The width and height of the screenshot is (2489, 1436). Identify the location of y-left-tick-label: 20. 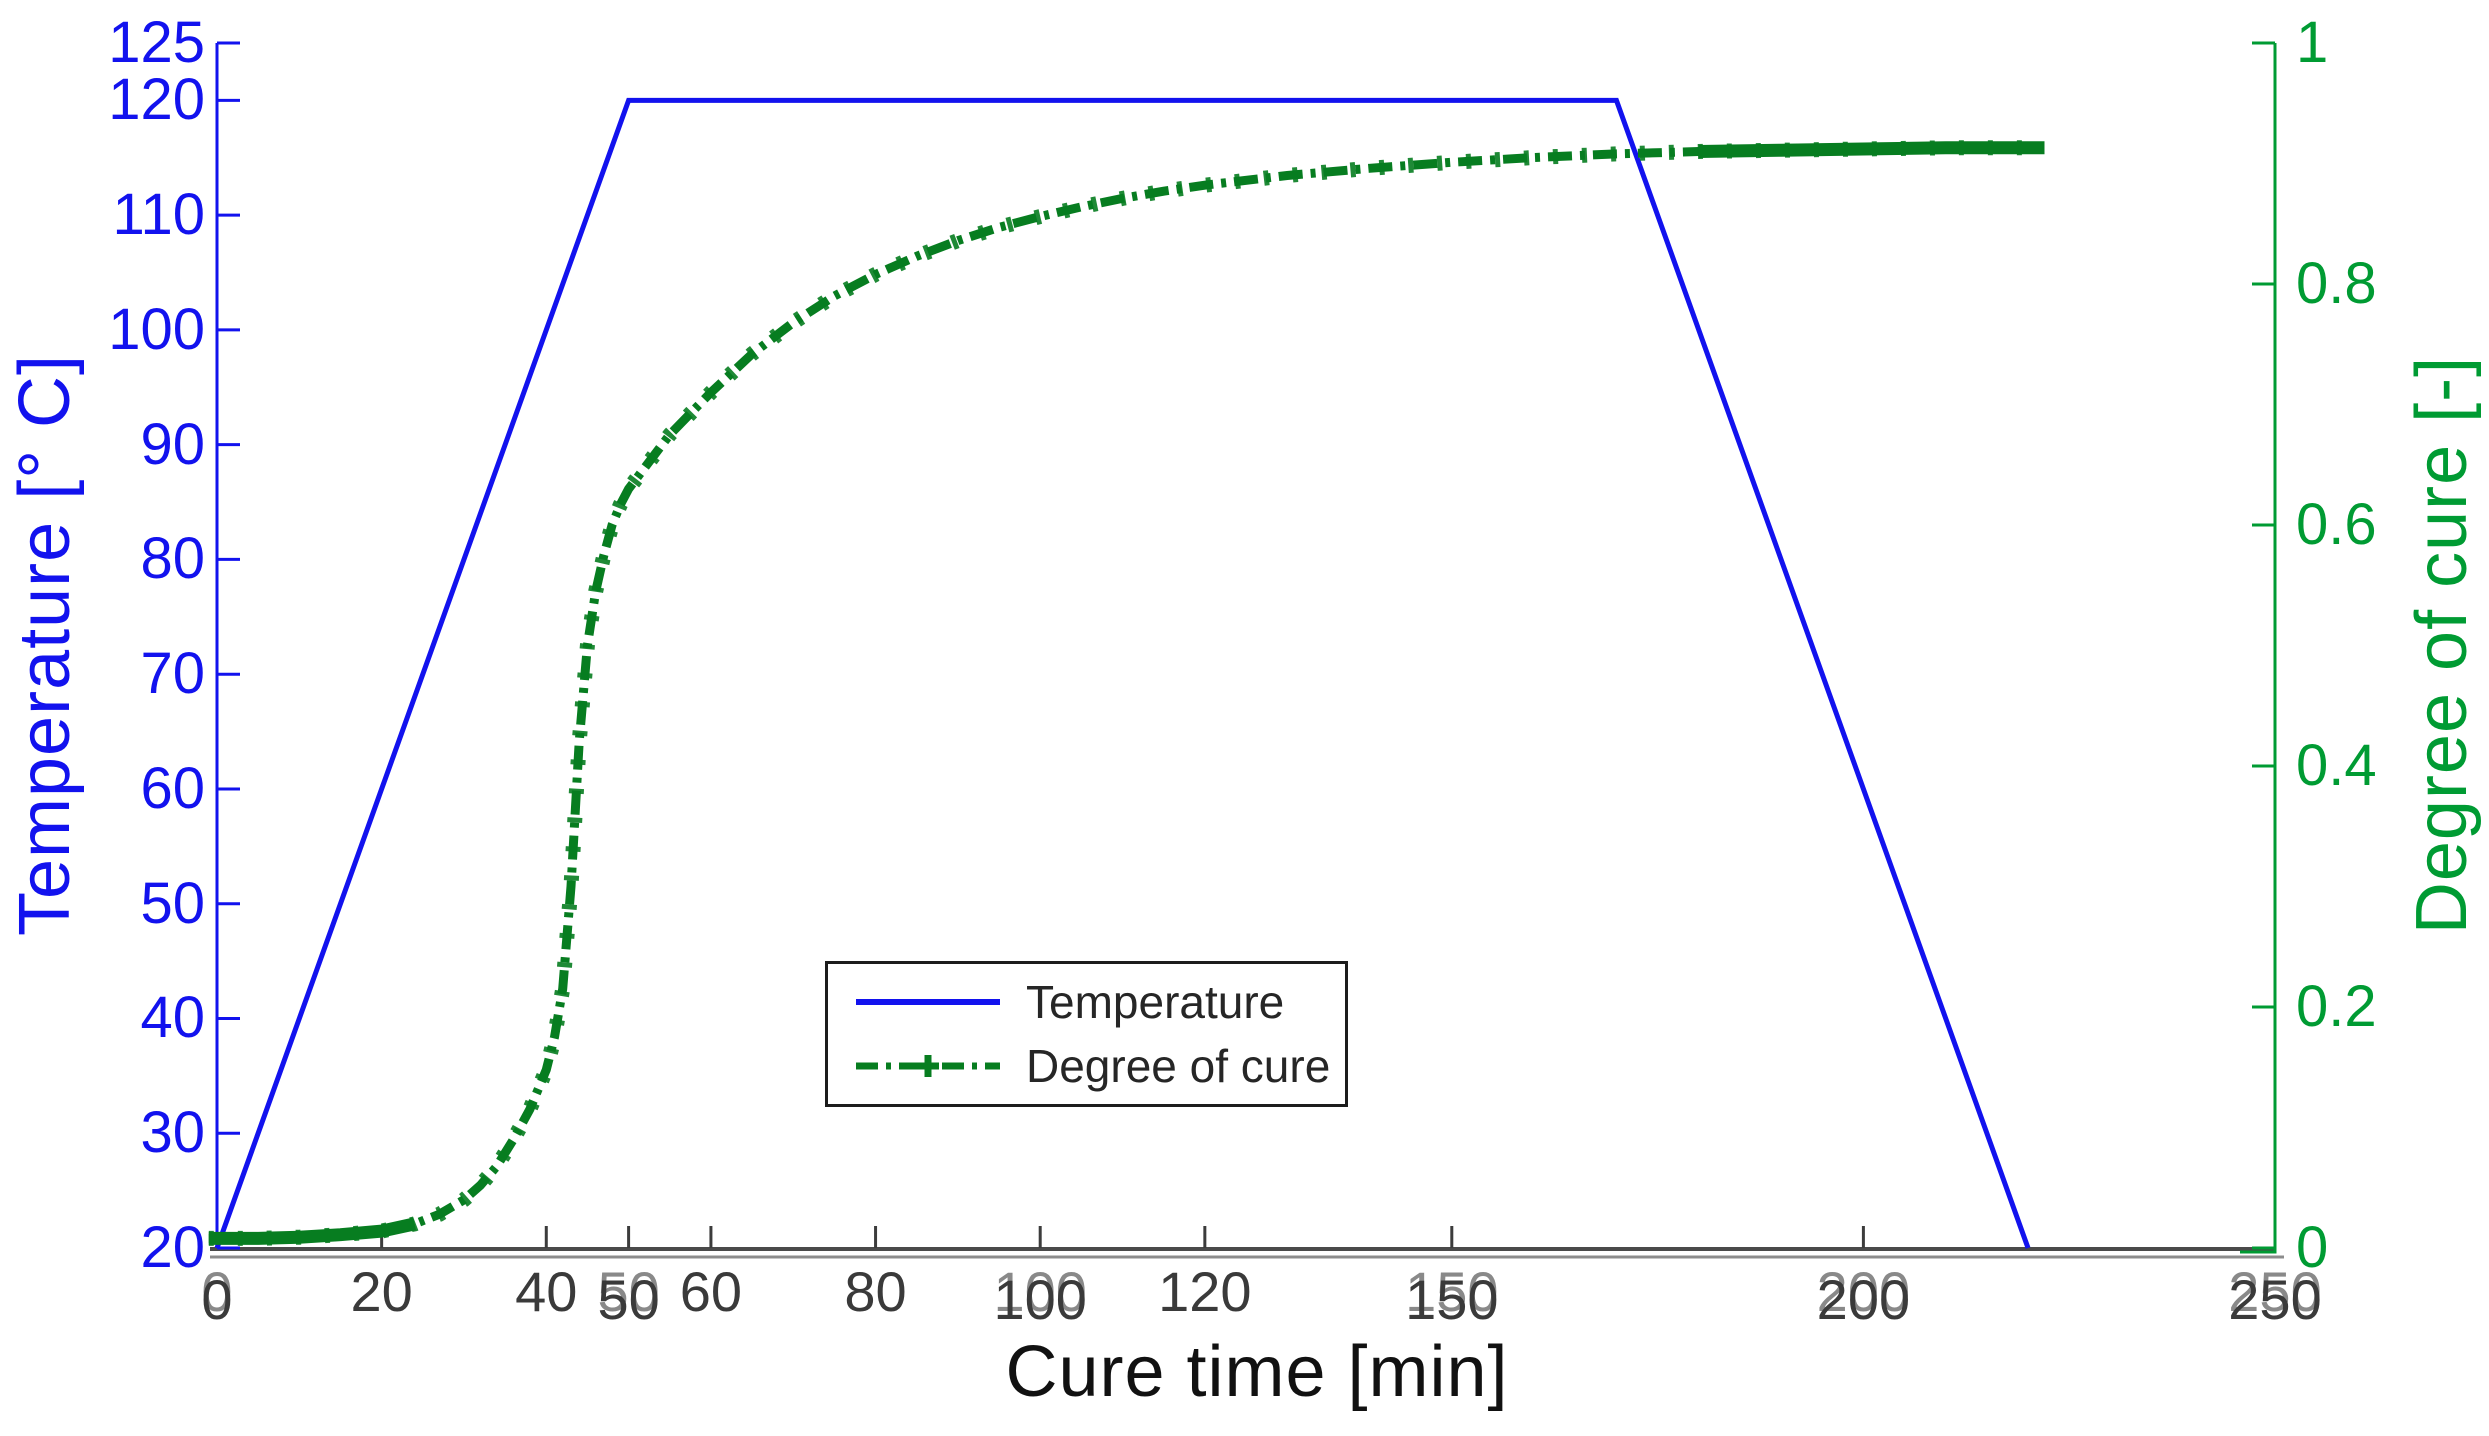
(172, 1247).